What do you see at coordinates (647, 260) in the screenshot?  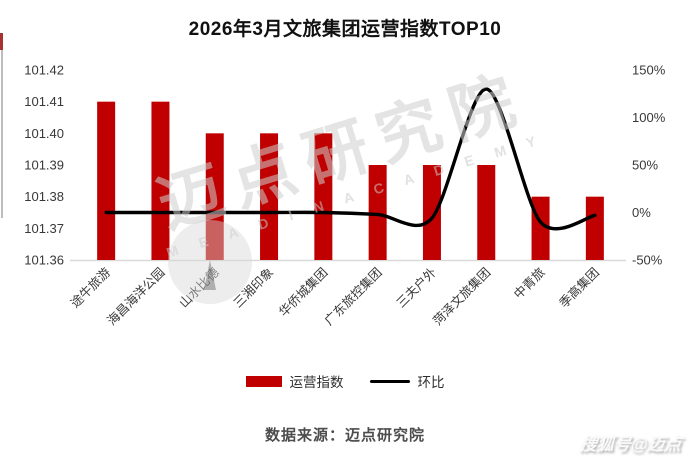 I see `y-axis-tick-right: -50%` at bounding box center [647, 260].